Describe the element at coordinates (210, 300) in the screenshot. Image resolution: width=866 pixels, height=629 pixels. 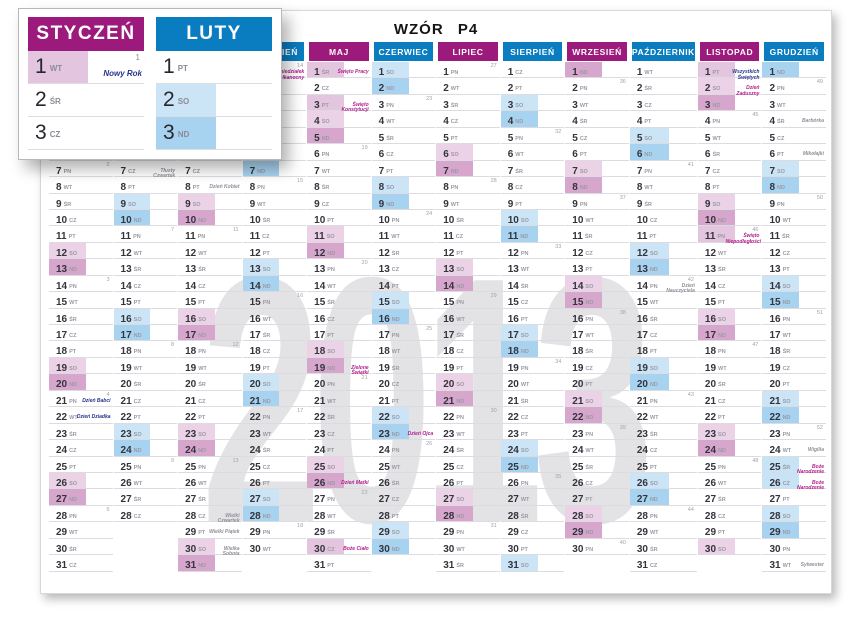
I see `day-cell: 15 PT` at that location.